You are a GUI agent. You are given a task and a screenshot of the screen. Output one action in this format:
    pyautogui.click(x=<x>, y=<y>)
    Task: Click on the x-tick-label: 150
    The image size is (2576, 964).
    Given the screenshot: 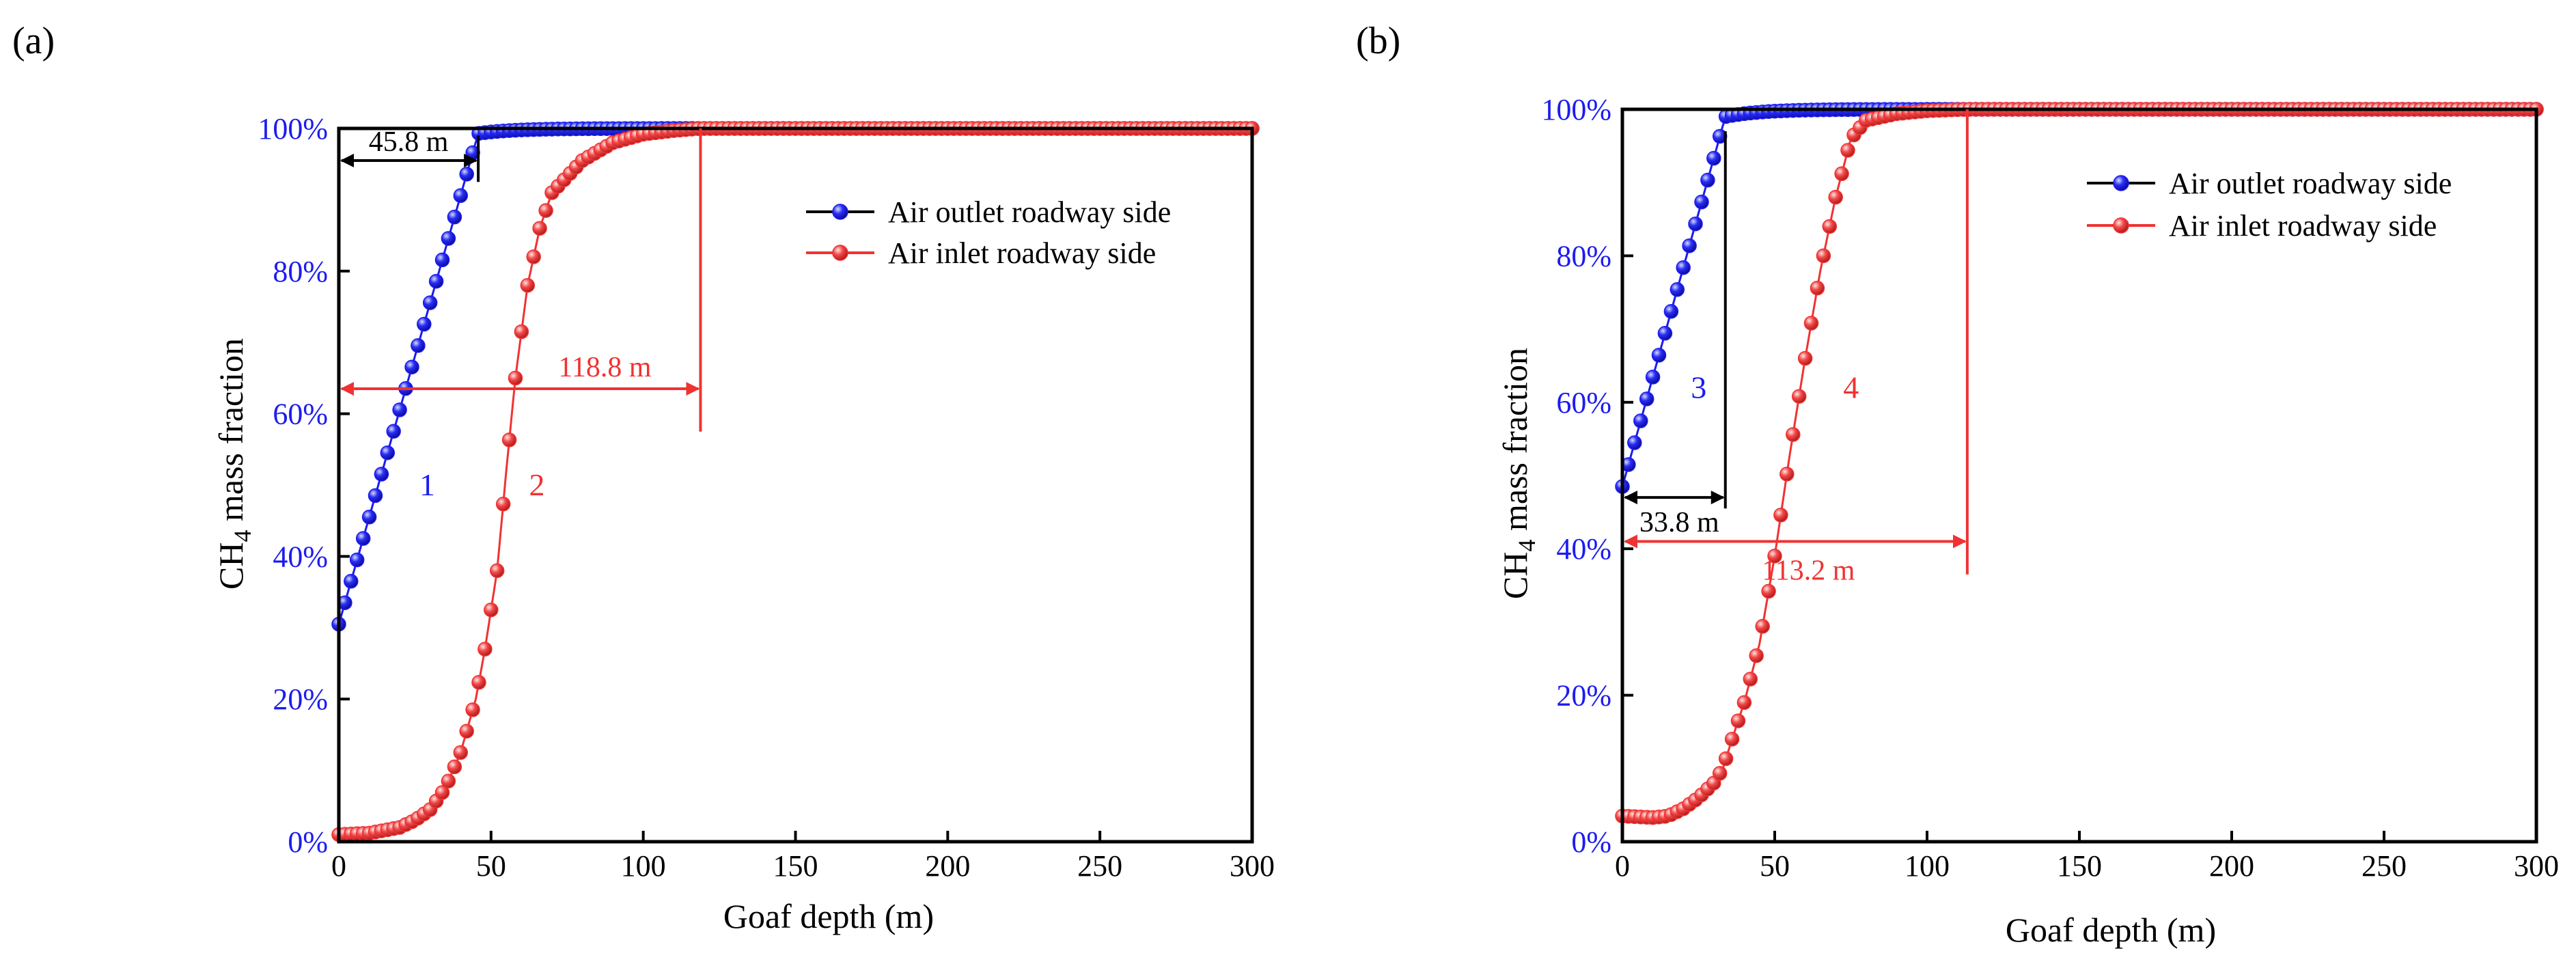 What is the action you would take?
    pyautogui.click(x=2079, y=866)
    